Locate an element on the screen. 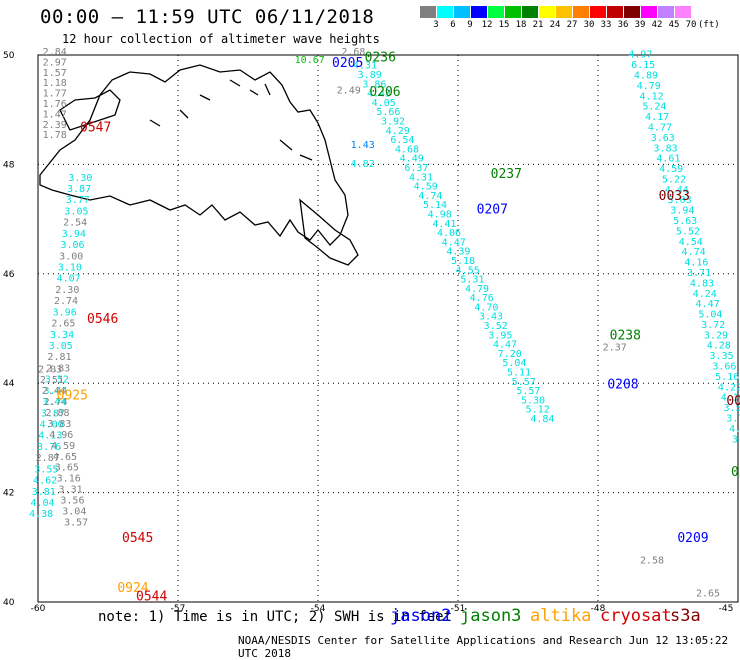 The height and width of the screenshot is (660, 740). wave-height-value: 3.34 is located at coordinates (62, 335).